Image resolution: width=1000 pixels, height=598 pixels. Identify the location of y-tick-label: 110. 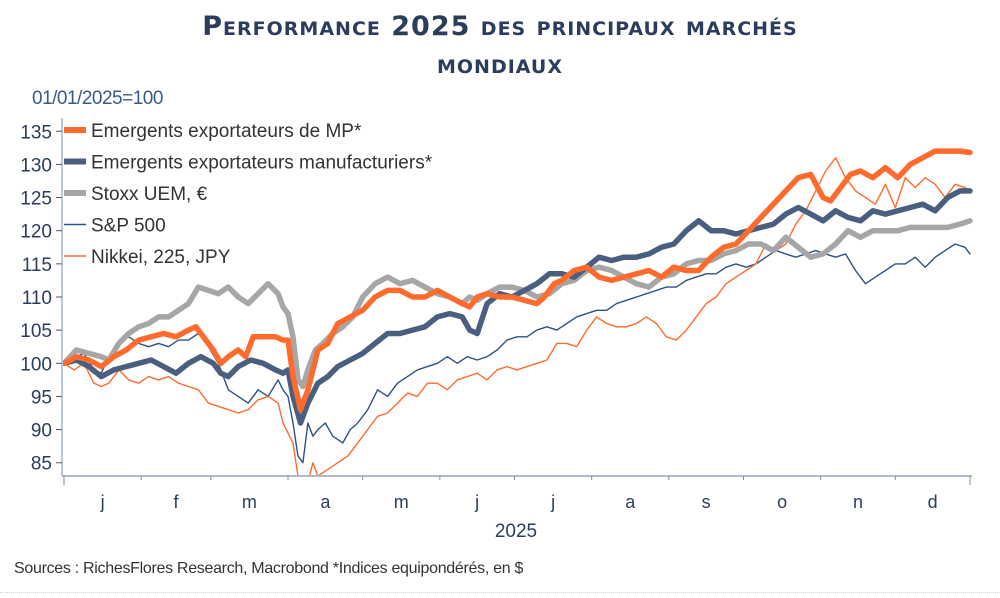
(37, 298).